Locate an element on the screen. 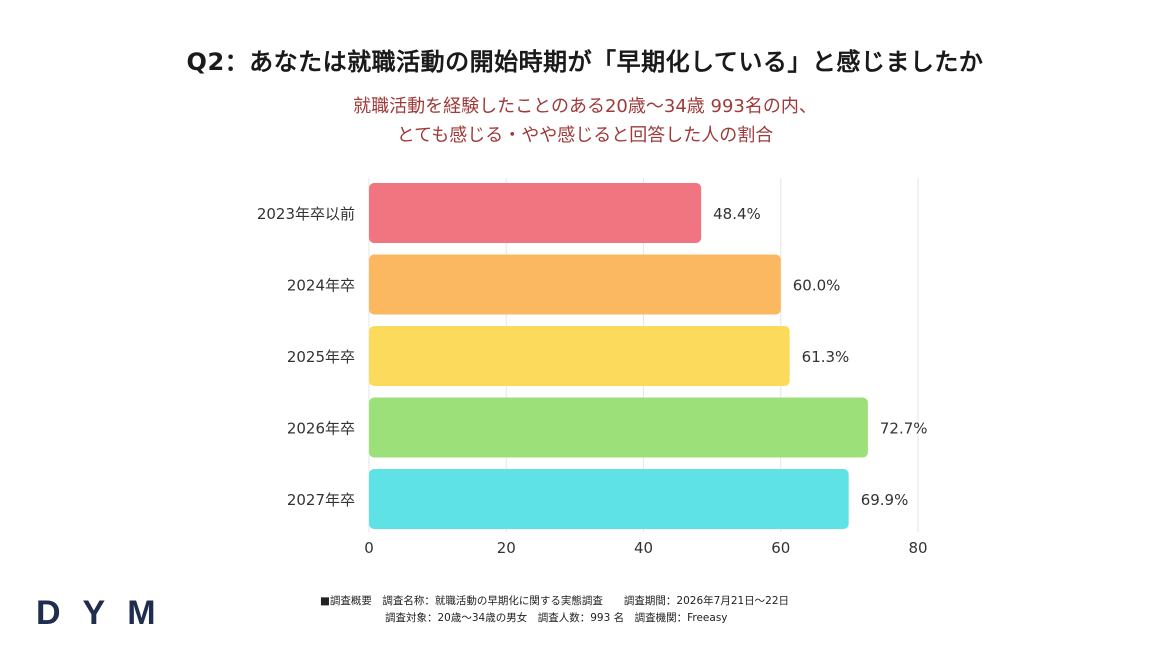  x-tick-label: 60 is located at coordinates (780, 548).